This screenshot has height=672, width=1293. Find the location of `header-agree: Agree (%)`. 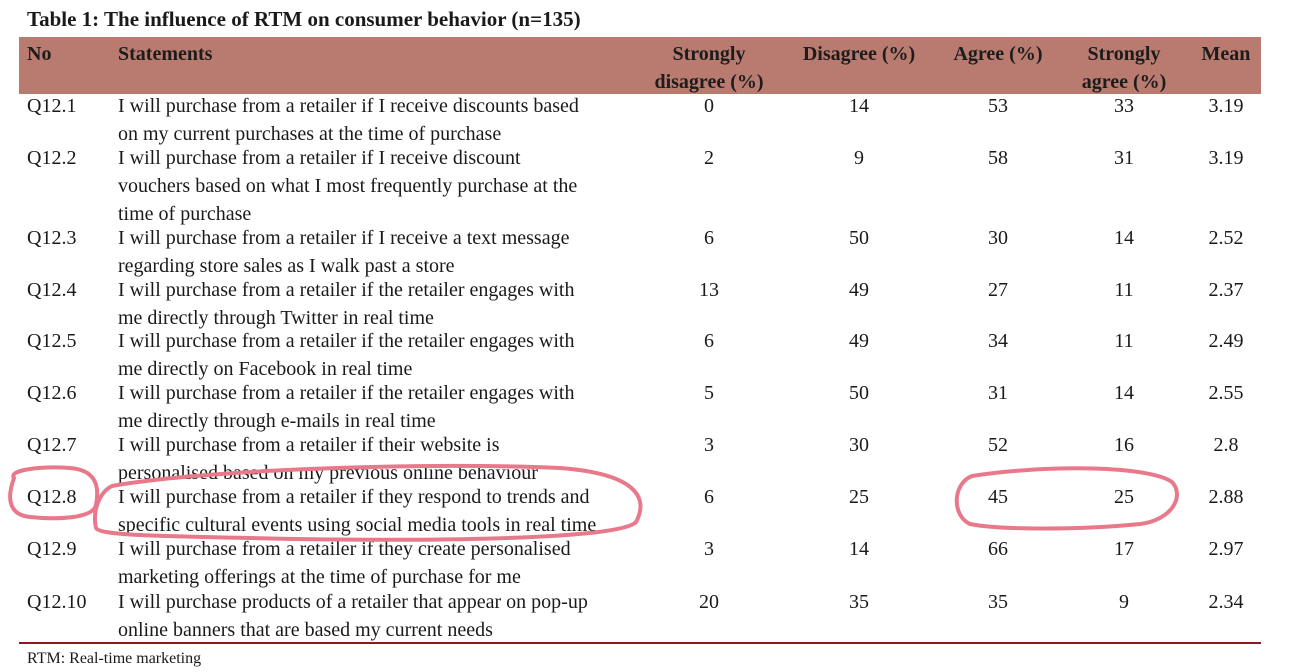

header-agree: Agree (%) is located at coordinates (998, 54).